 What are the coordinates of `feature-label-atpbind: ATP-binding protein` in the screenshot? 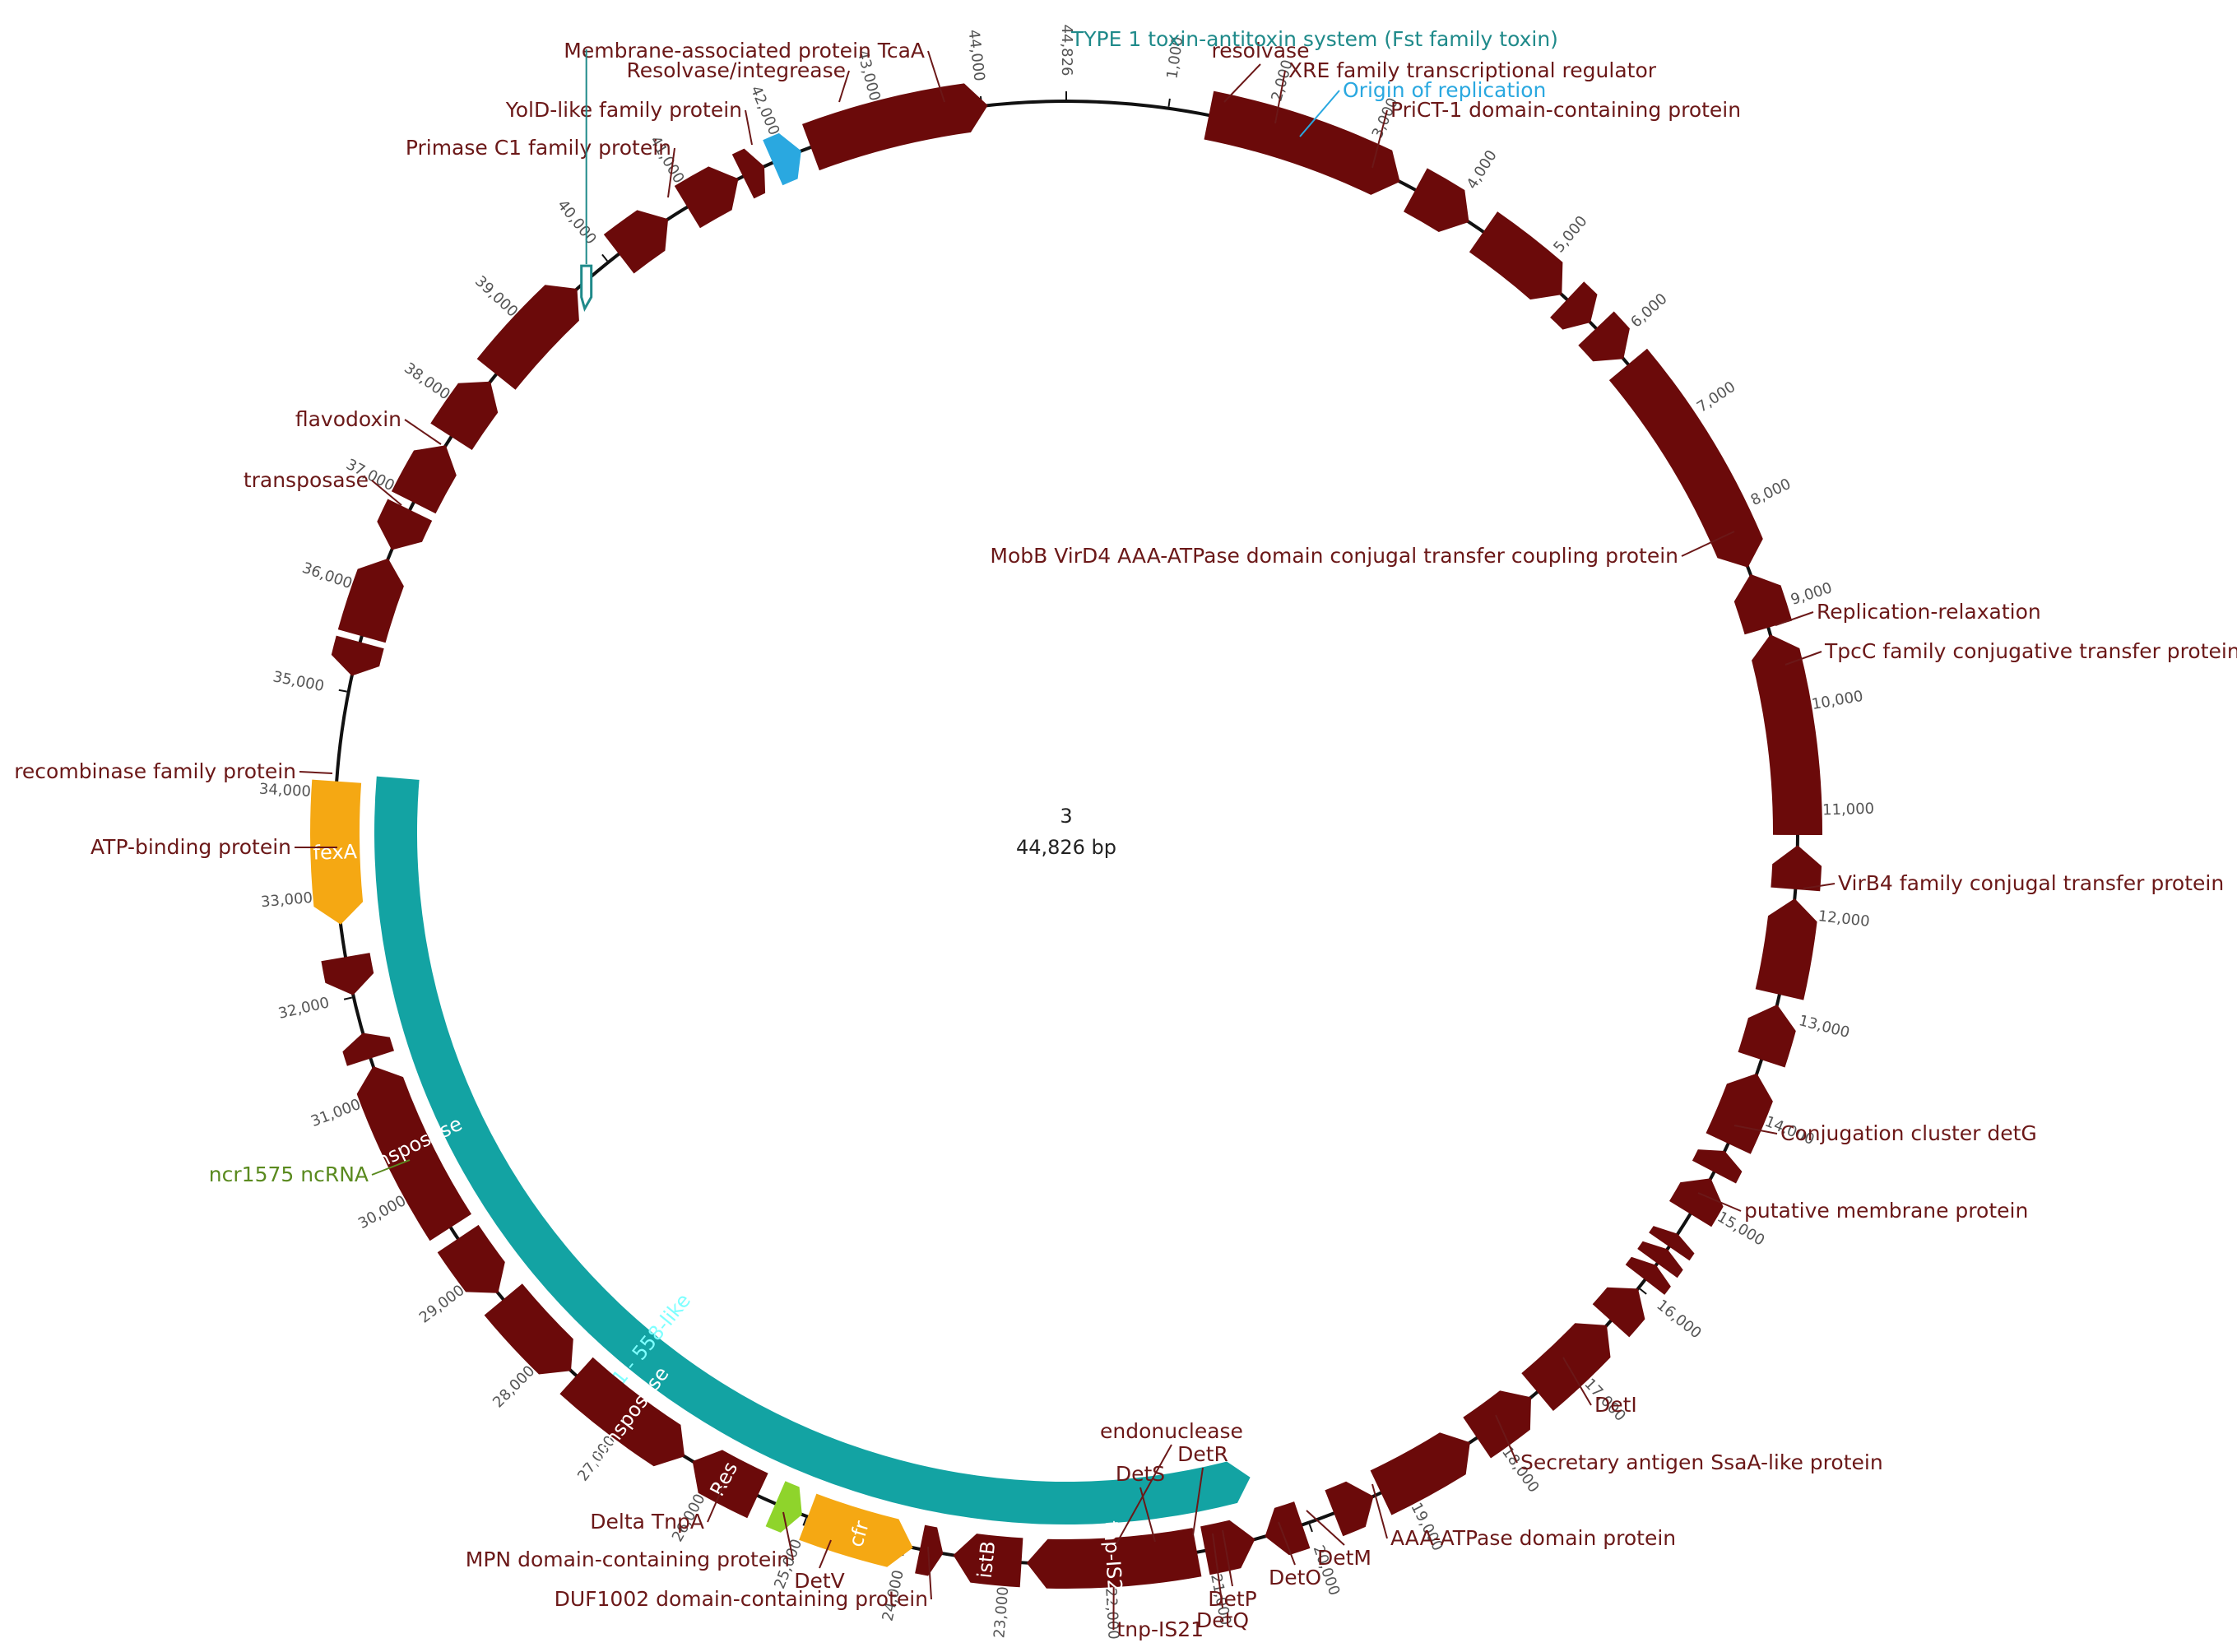 It's located at (191, 847).